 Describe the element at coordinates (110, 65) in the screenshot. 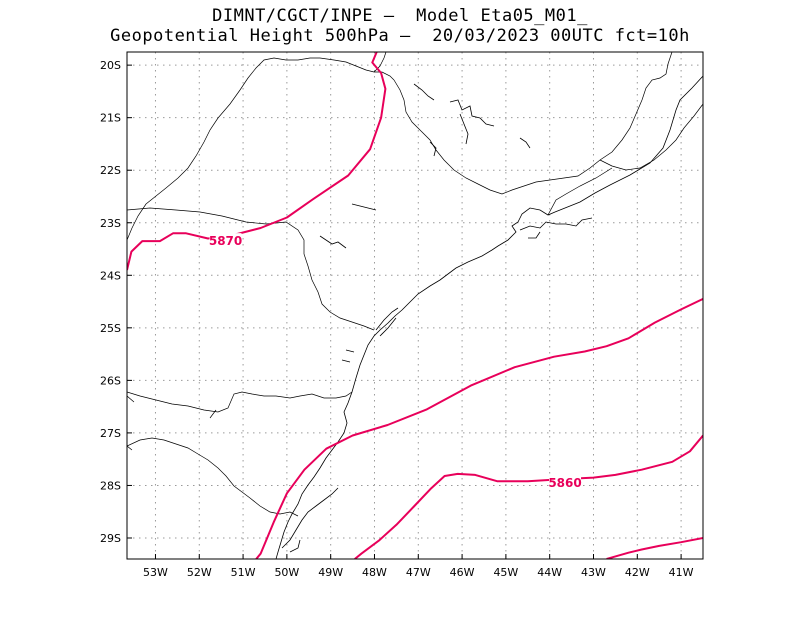

I see `lat-tick-label: 20S` at that location.